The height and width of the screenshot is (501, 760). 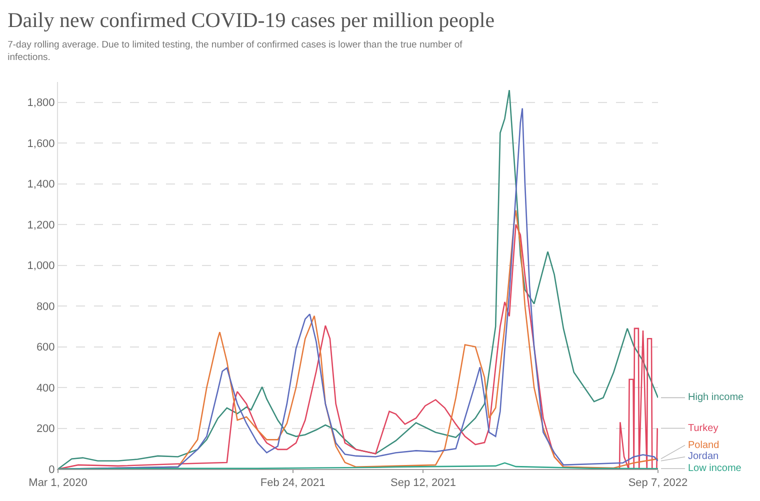 I want to click on text: Low income, so click(x=715, y=468).